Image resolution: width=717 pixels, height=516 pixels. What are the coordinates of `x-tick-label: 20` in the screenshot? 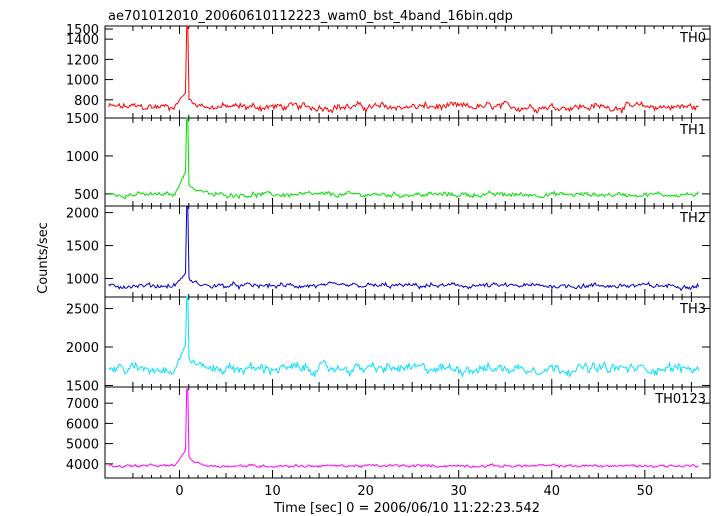 It's located at (365, 491).